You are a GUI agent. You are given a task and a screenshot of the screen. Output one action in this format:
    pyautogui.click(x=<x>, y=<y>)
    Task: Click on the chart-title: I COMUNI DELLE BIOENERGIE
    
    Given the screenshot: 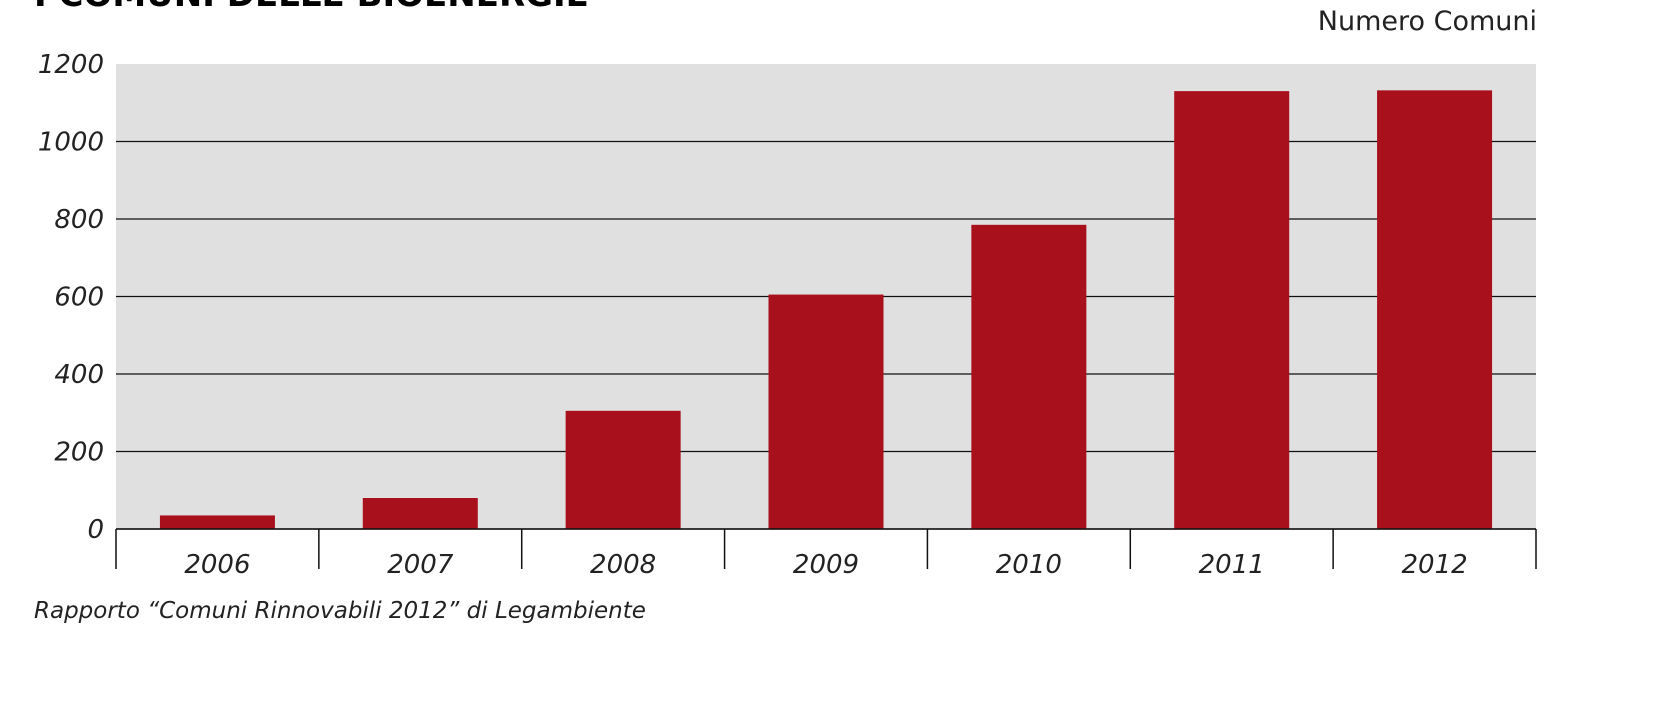 What is the action you would take?
    pyautogui.click(x=311, y=7)
    